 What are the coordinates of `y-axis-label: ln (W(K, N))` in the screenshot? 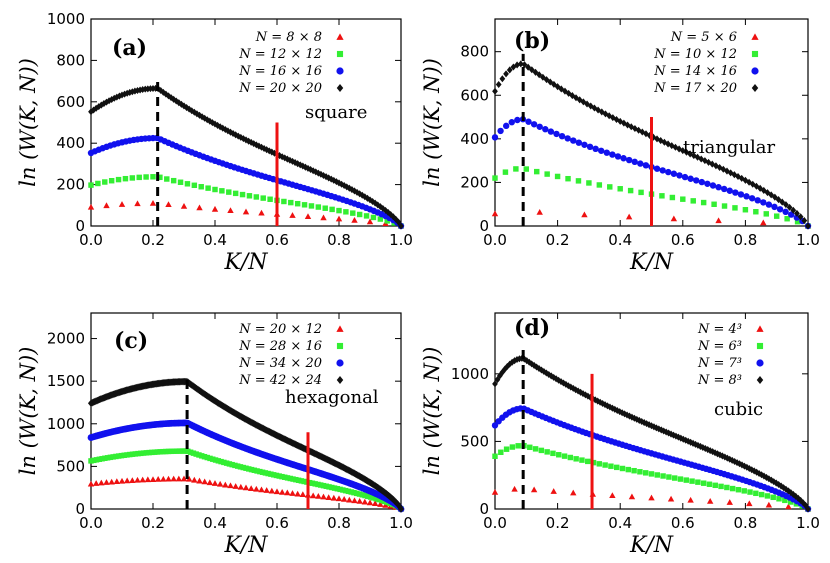 It's located at (432, 411).